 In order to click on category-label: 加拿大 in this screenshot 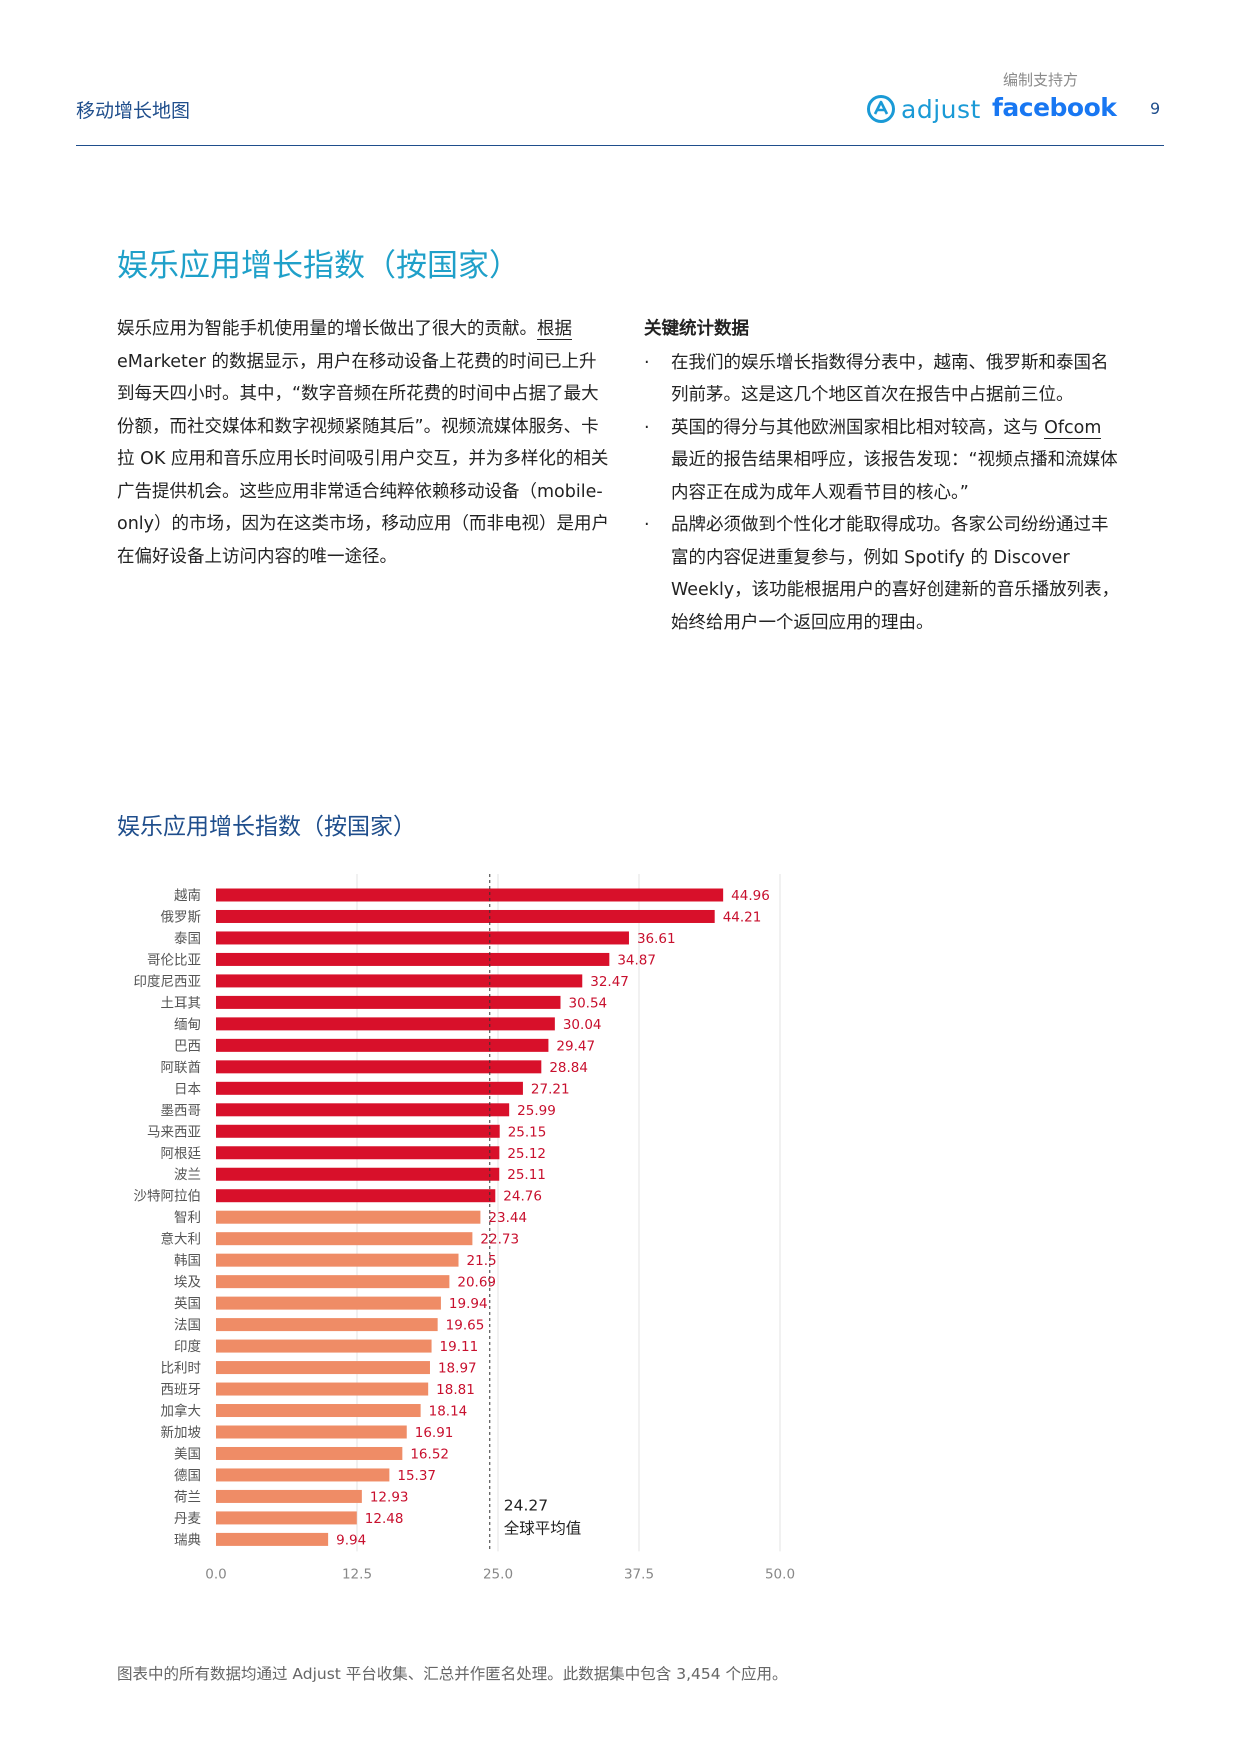, I will do `click(181, 1411)`.